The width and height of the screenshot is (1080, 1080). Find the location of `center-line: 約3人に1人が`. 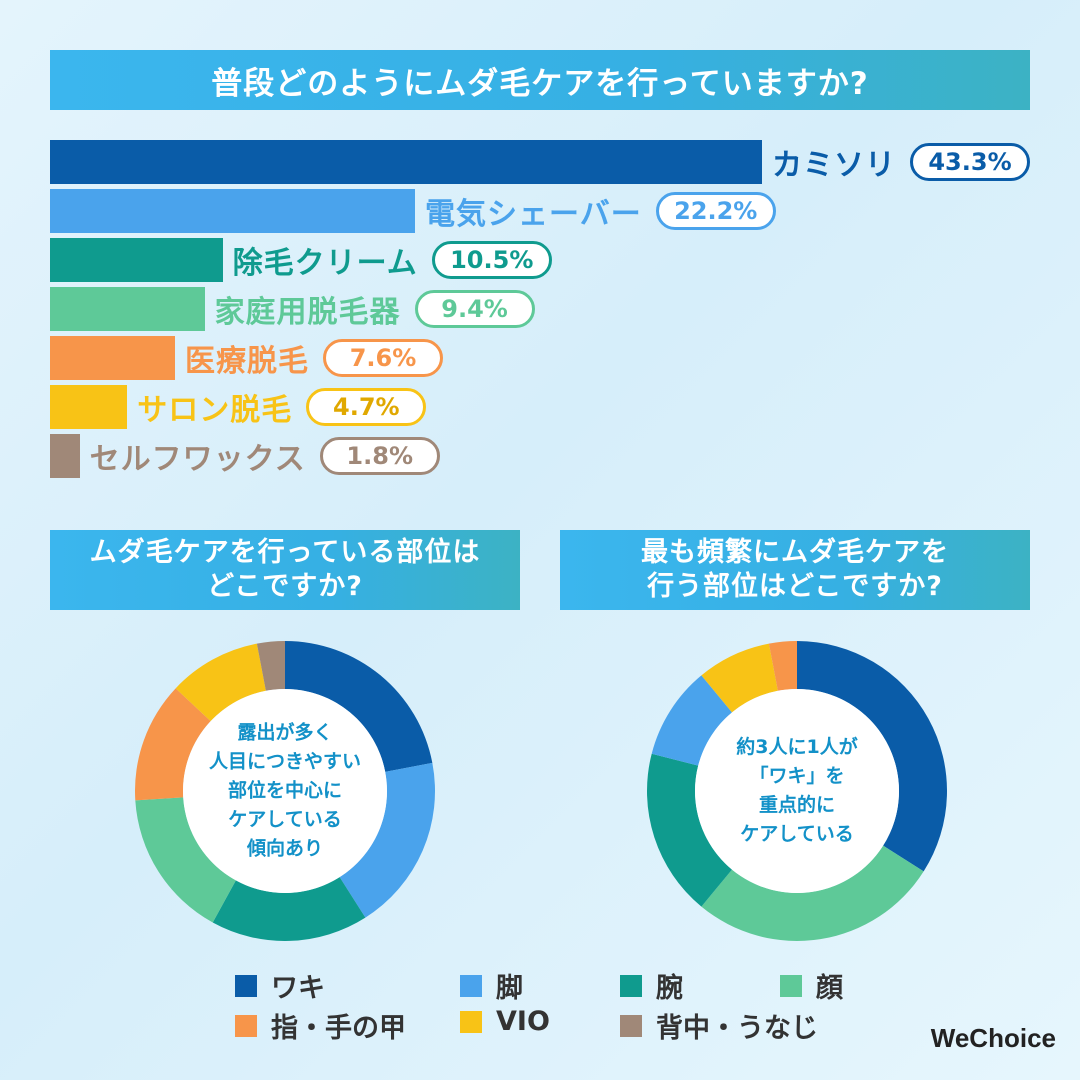

center-line: 約3人に1人が is located at coordinates (797, 747).